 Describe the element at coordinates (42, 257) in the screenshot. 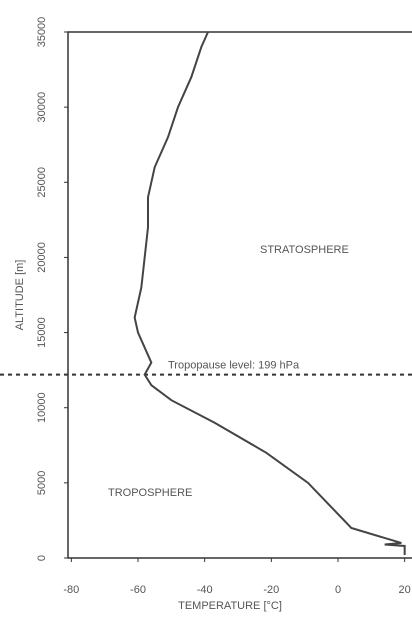

I see `y-tick-label: 20000` at that location.